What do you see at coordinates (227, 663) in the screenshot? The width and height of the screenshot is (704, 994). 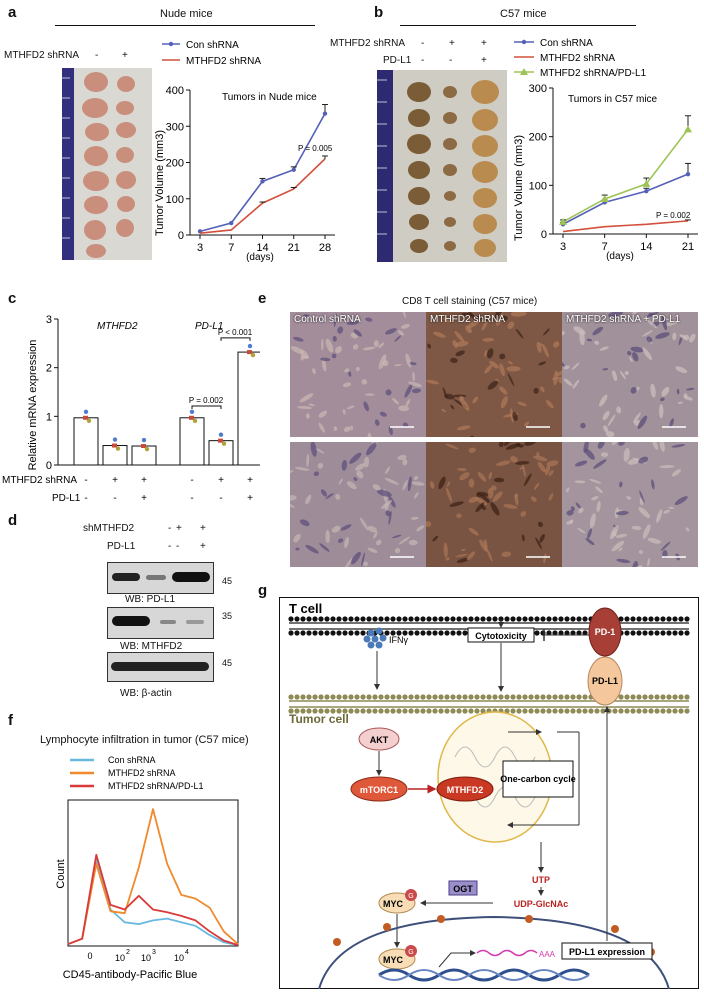 I see `blot-marker-3: 45` at bounding box center [227, 663].